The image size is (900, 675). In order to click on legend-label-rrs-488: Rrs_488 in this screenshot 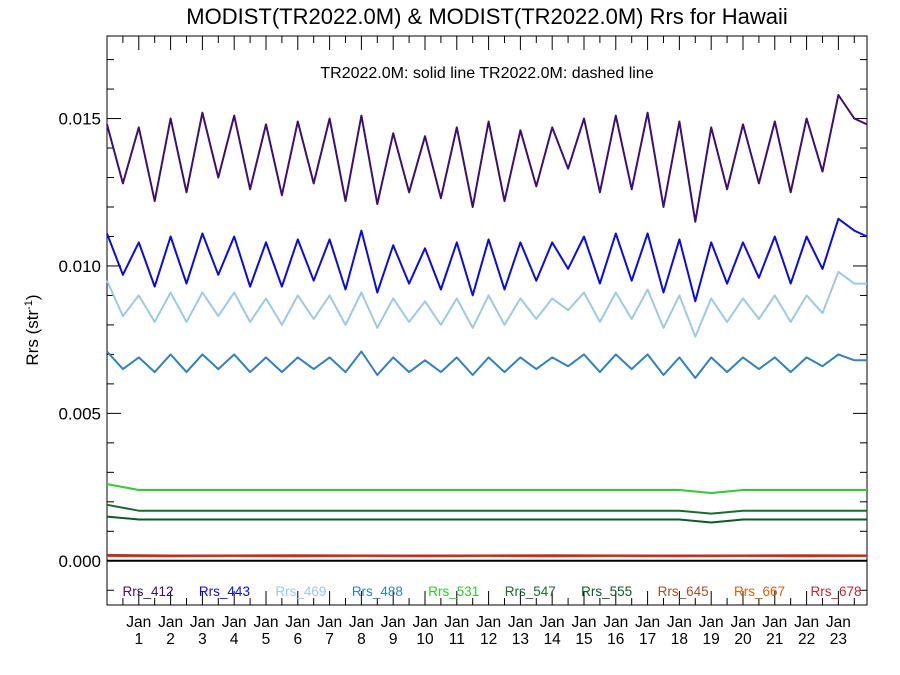, I will do `click(377, 591)`.